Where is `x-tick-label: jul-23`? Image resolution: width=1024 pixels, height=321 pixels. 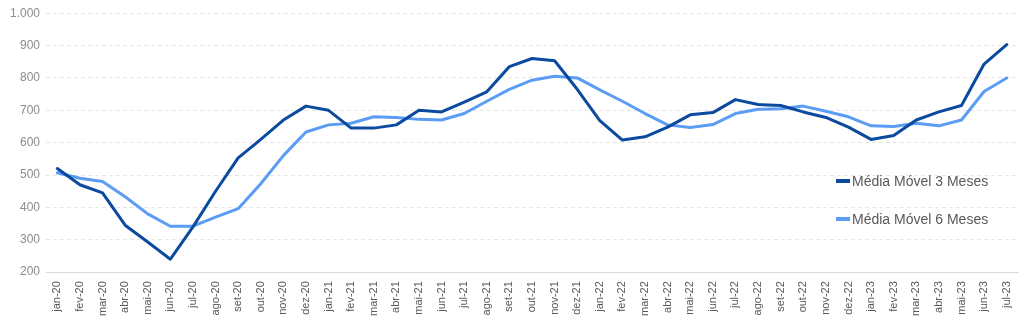
x-tick-label: jul-23 is located at coordinates (1005, 295).